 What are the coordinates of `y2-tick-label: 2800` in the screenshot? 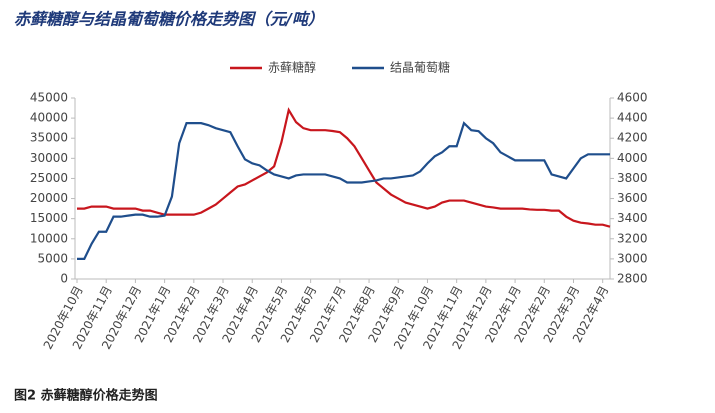 It's located at (632, 279).